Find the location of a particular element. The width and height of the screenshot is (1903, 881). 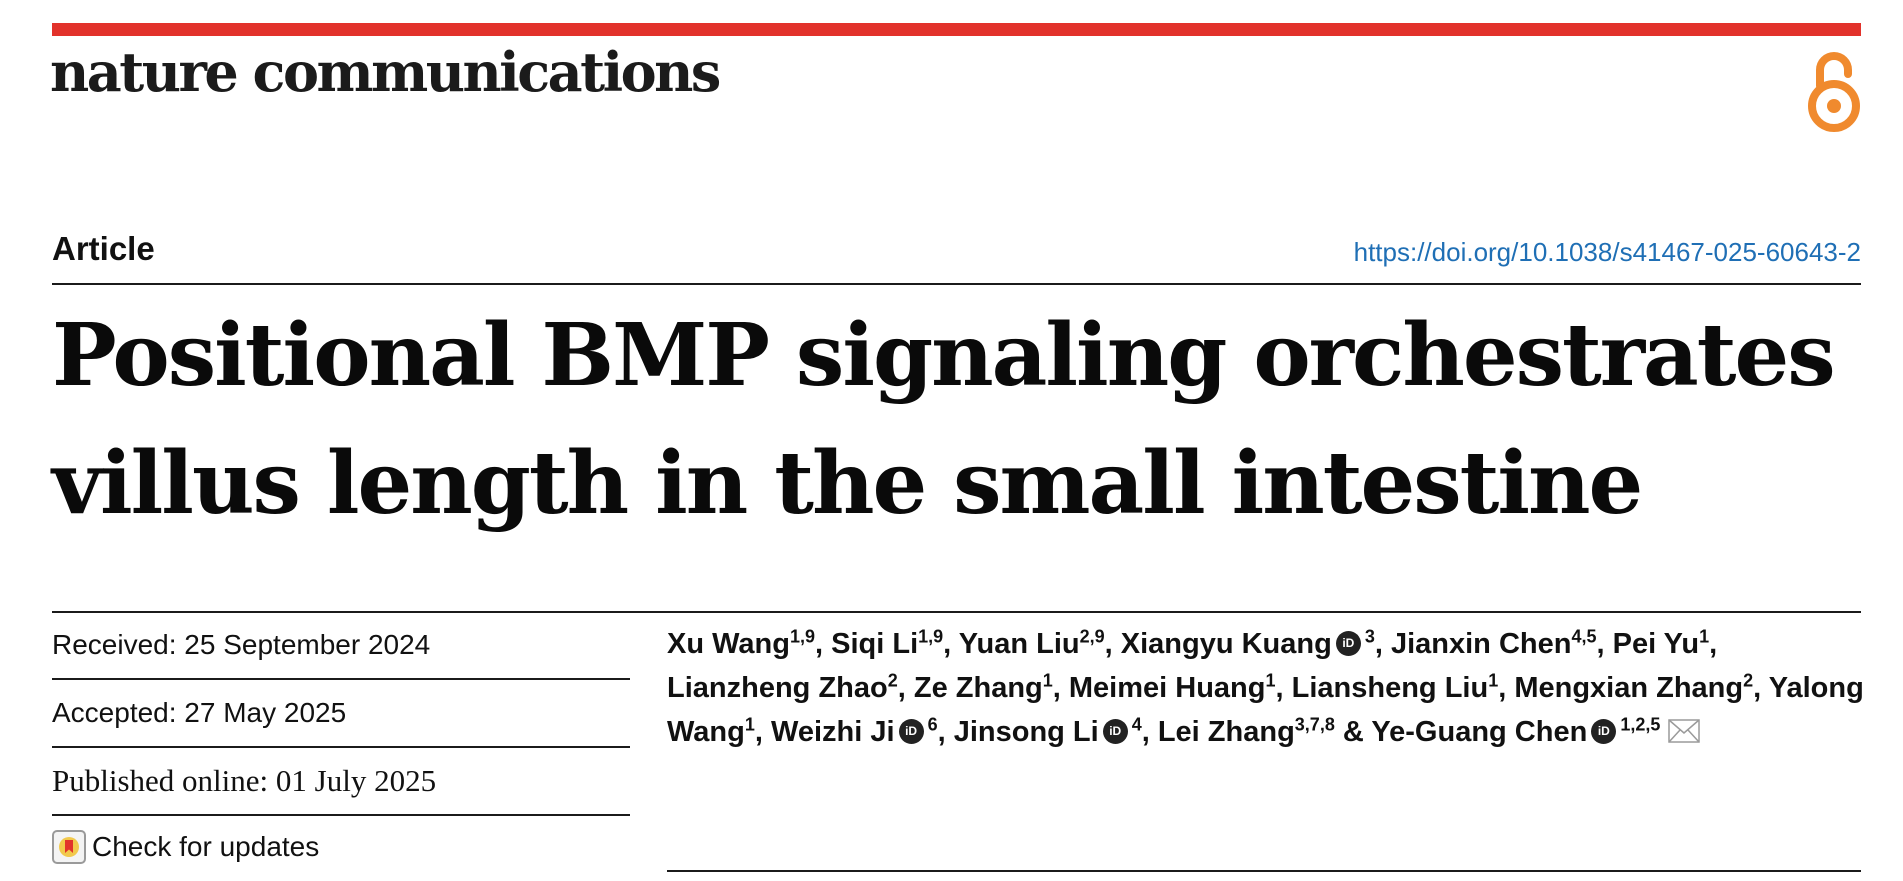

open-access-icon is located at coordinates (1834, 92).